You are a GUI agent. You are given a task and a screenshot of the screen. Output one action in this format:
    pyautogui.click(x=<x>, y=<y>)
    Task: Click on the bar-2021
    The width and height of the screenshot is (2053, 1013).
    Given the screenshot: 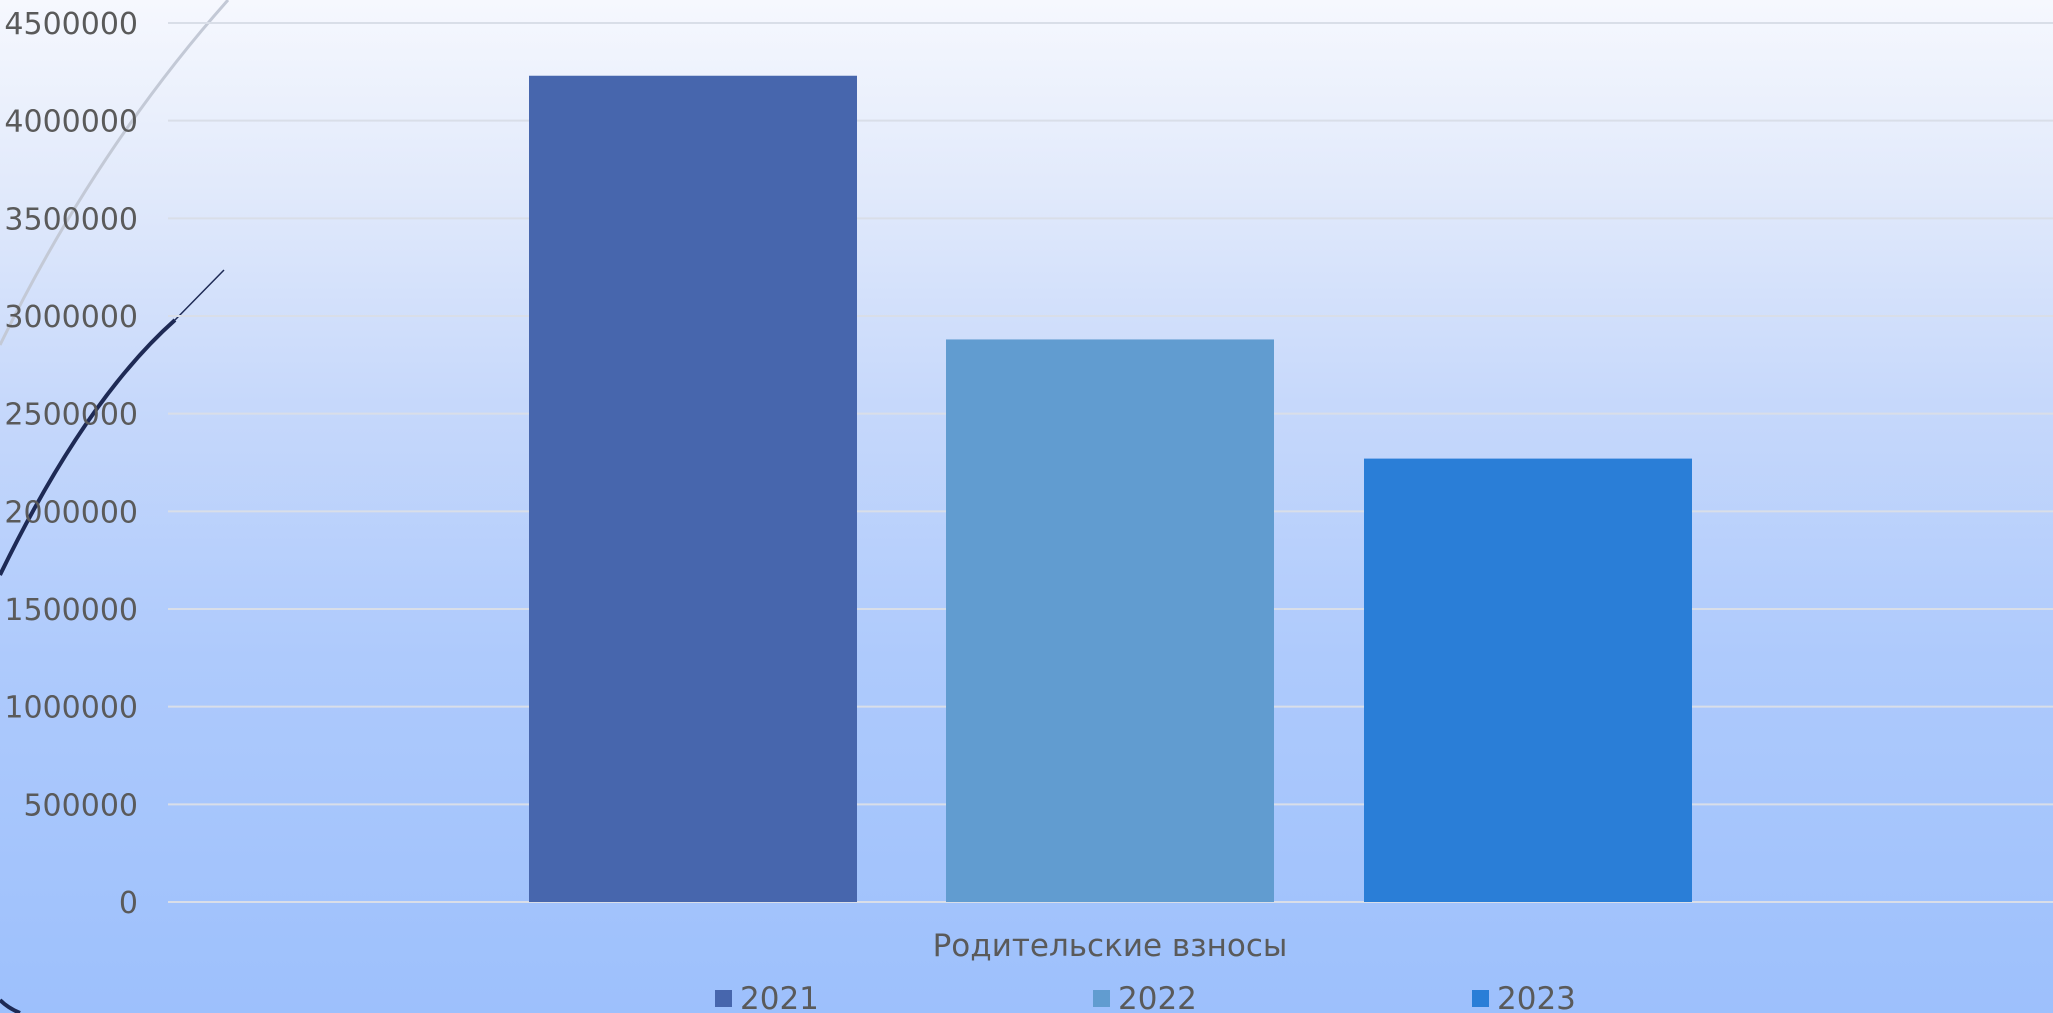 What is the action you would take?
    pyautogui.click(x=693, y=489)
    